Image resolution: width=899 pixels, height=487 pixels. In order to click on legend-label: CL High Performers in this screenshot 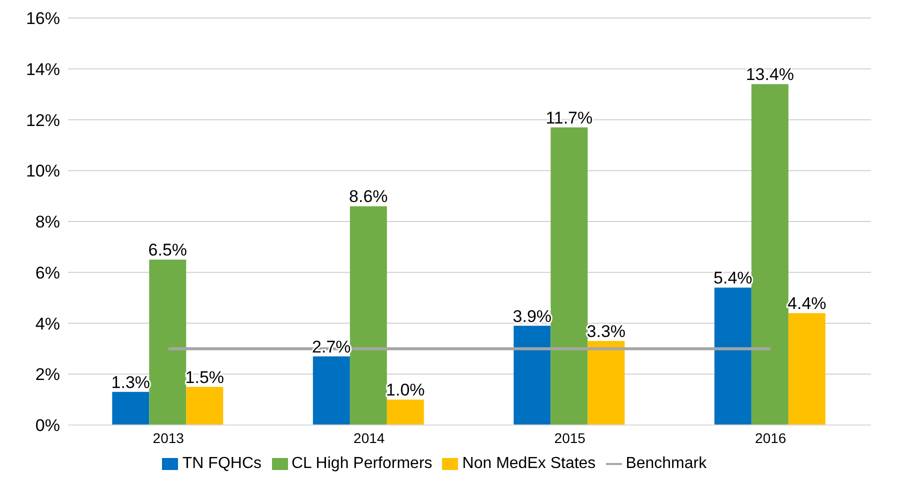, I will do `click(362, 463)`.